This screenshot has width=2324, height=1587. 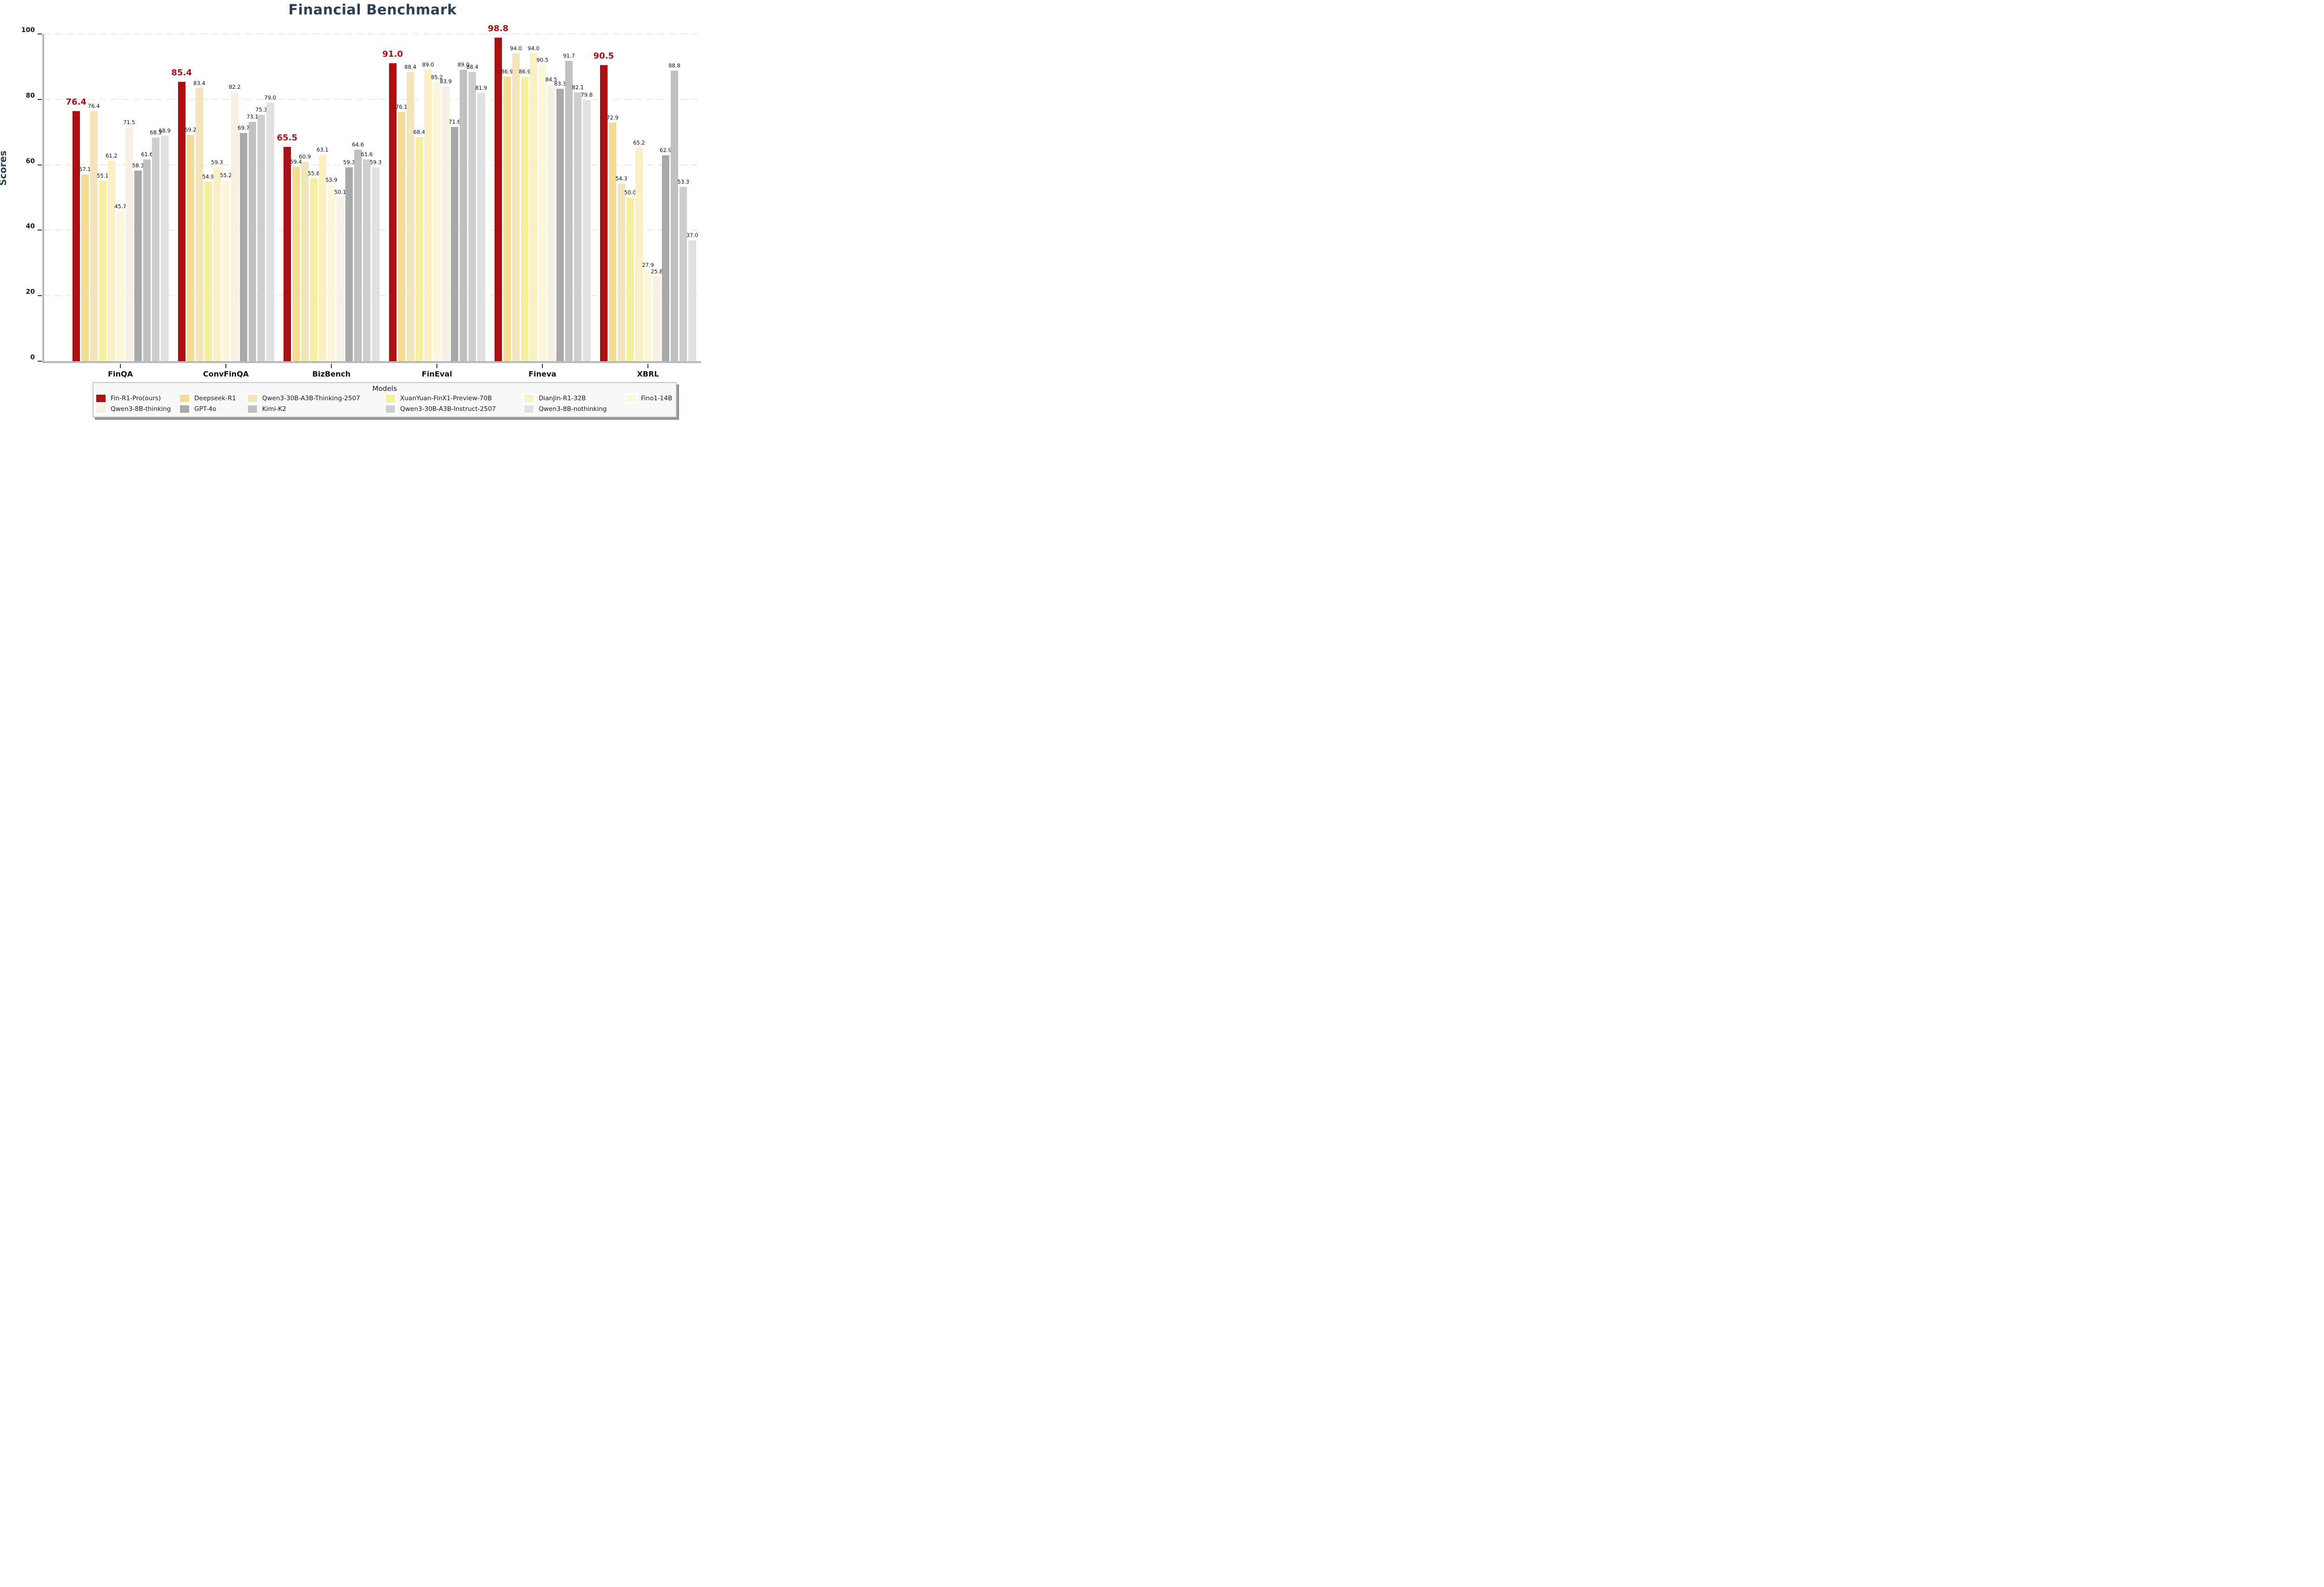 I want to click on bar-value-label: 76.4, so click(x=94, y=106).